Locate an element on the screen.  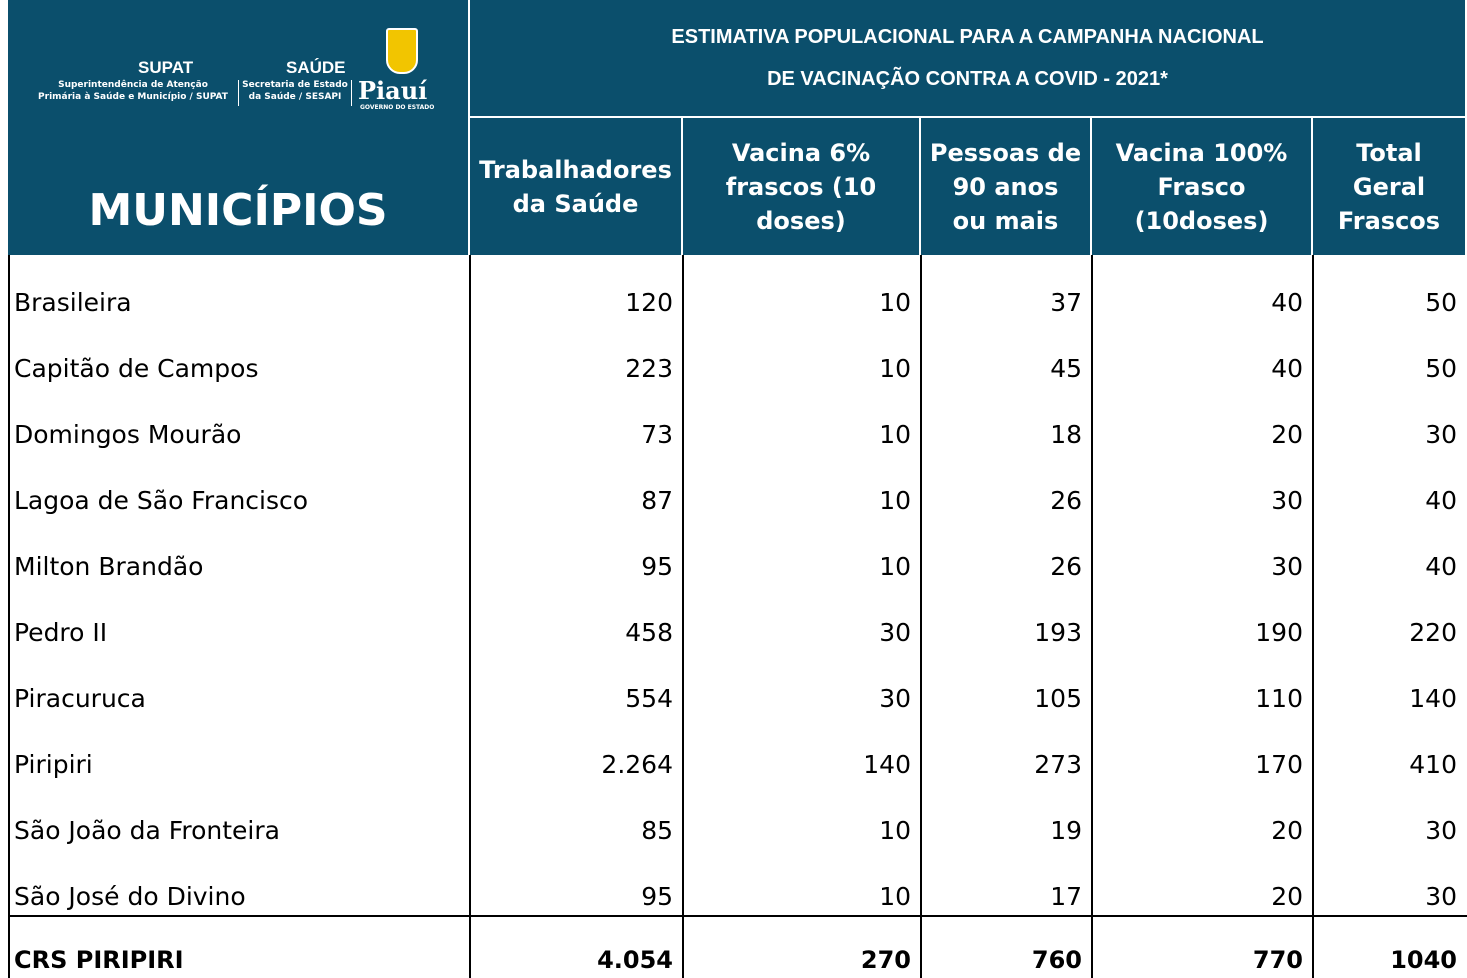
municipality: São José do Divino is located at coordinates (130, 896).